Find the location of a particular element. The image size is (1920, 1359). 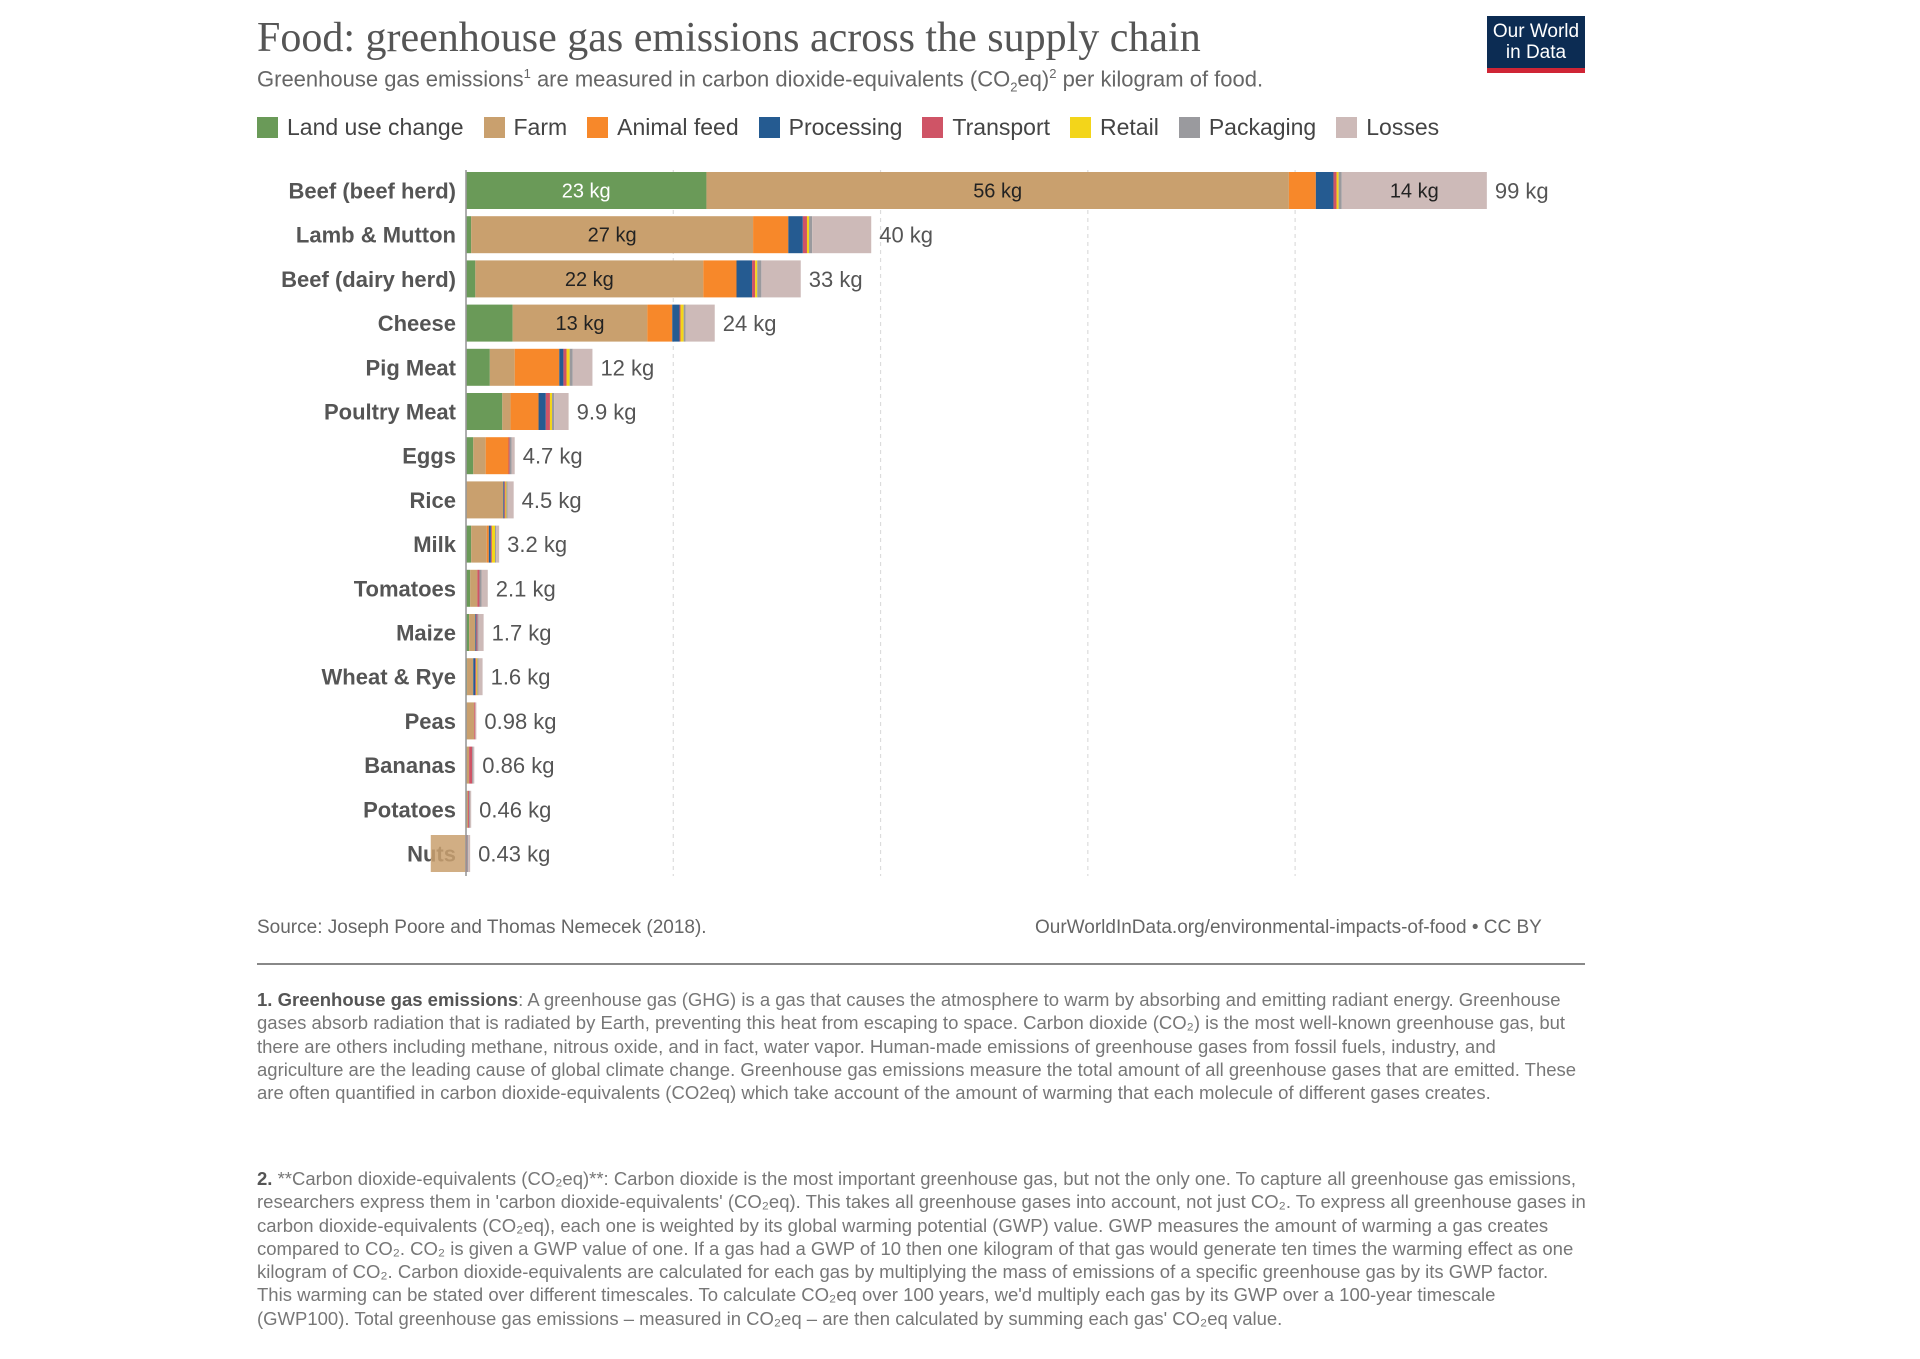

bar-segment-nuts-farm is located at coordinates (448, 853).